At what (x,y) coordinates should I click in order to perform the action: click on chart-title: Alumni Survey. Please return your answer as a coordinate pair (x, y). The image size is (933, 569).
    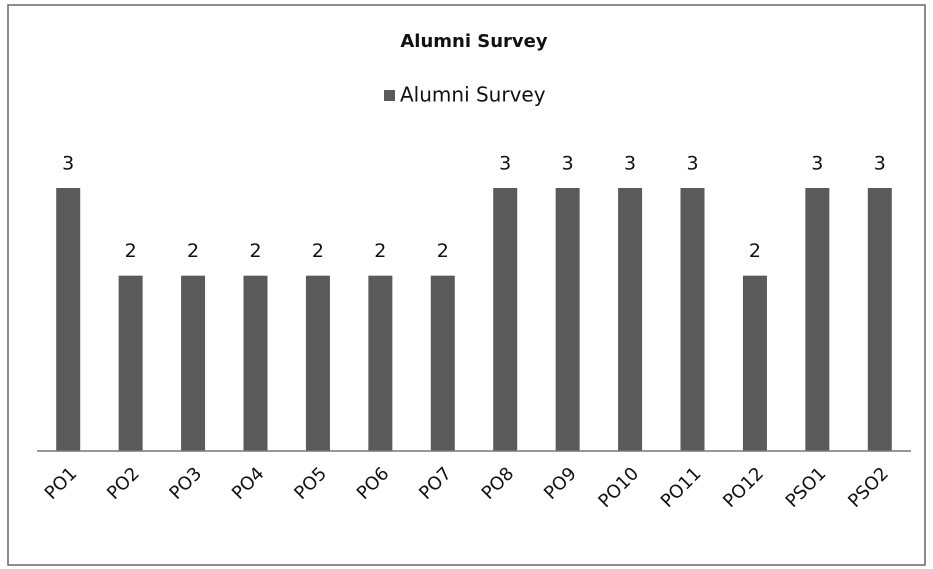
    Looking at the image, I should click on (474, 41).